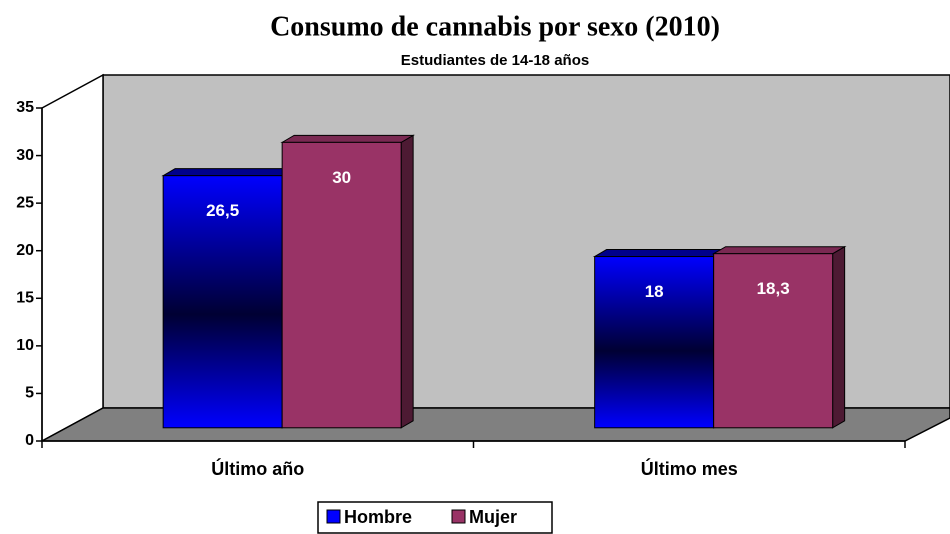 This screenshot has width=950, height=534. I want to click on y-tick-label: 5, so click(29, 393).